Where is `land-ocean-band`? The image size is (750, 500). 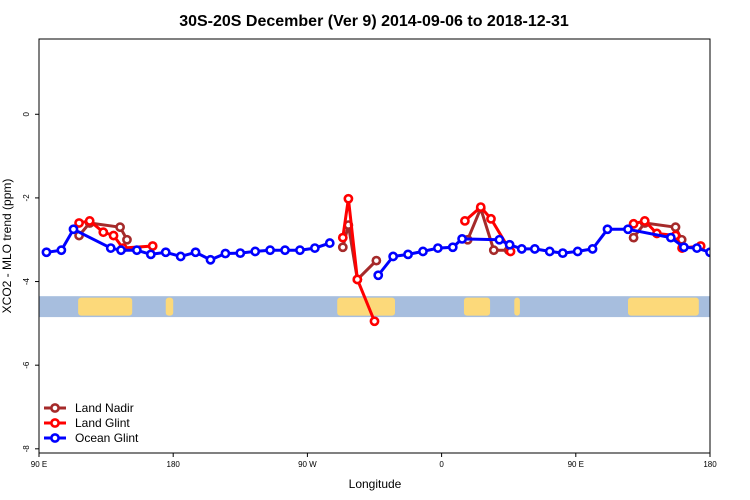
land-ocean-band is located at coordinates (374, 307).